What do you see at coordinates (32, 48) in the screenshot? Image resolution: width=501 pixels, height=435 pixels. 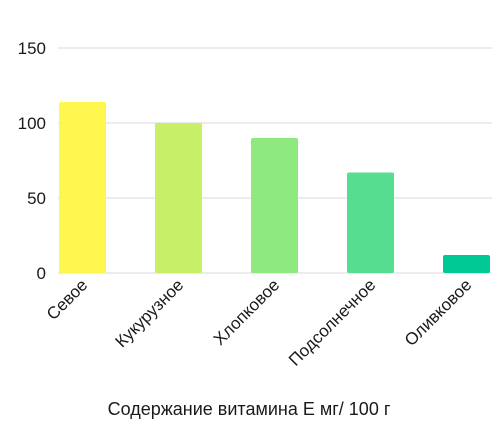 I see `y-tick-label: 150` at bounding box center [32, 48].